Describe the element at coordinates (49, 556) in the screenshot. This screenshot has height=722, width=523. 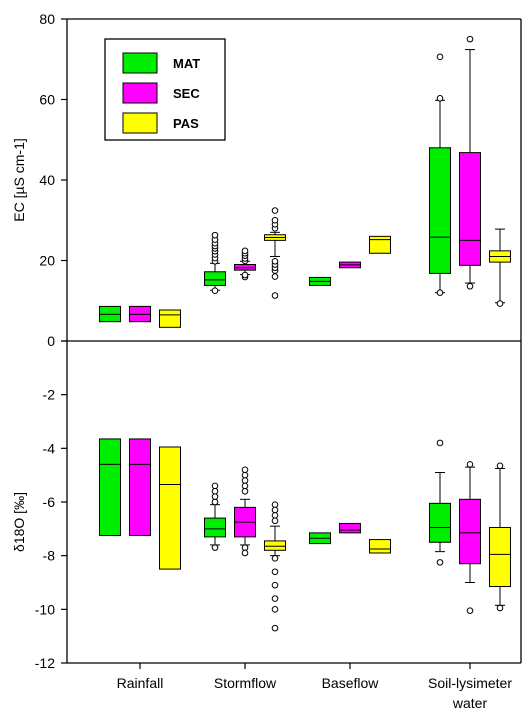
I see `y-tick-label: -8` at that location.